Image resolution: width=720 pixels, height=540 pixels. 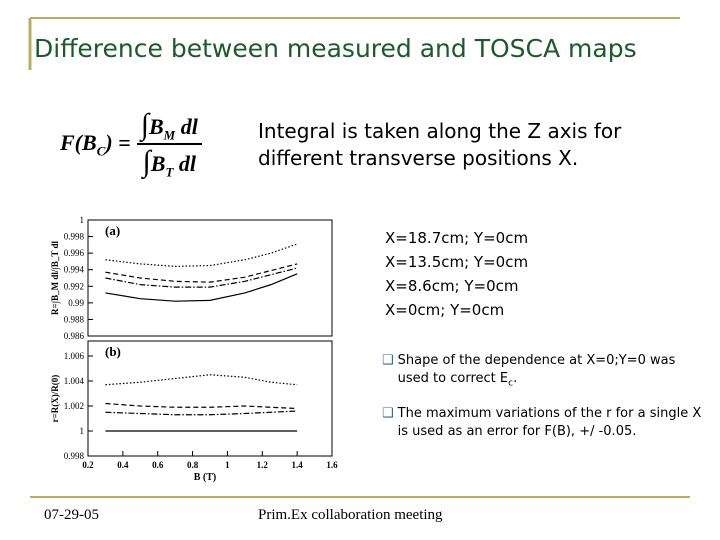 What do you see at coordinates (298, 465) in the screenshot?
I see `x-tick-label: 1.4` at bounding box center [298, 465].